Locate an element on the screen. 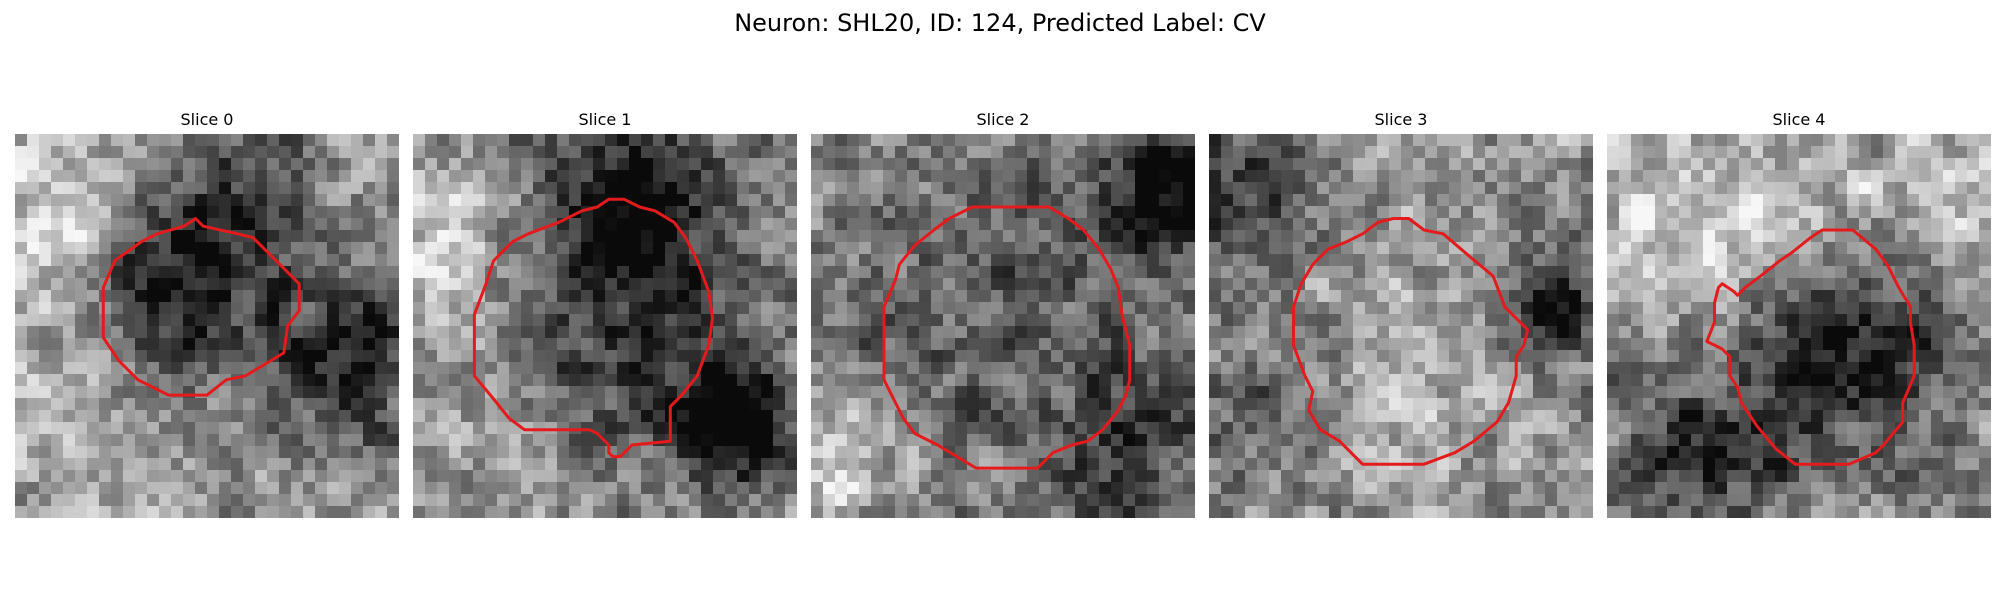  panel-slice-3: Slice 3 is located at coordinates (1401, 313).